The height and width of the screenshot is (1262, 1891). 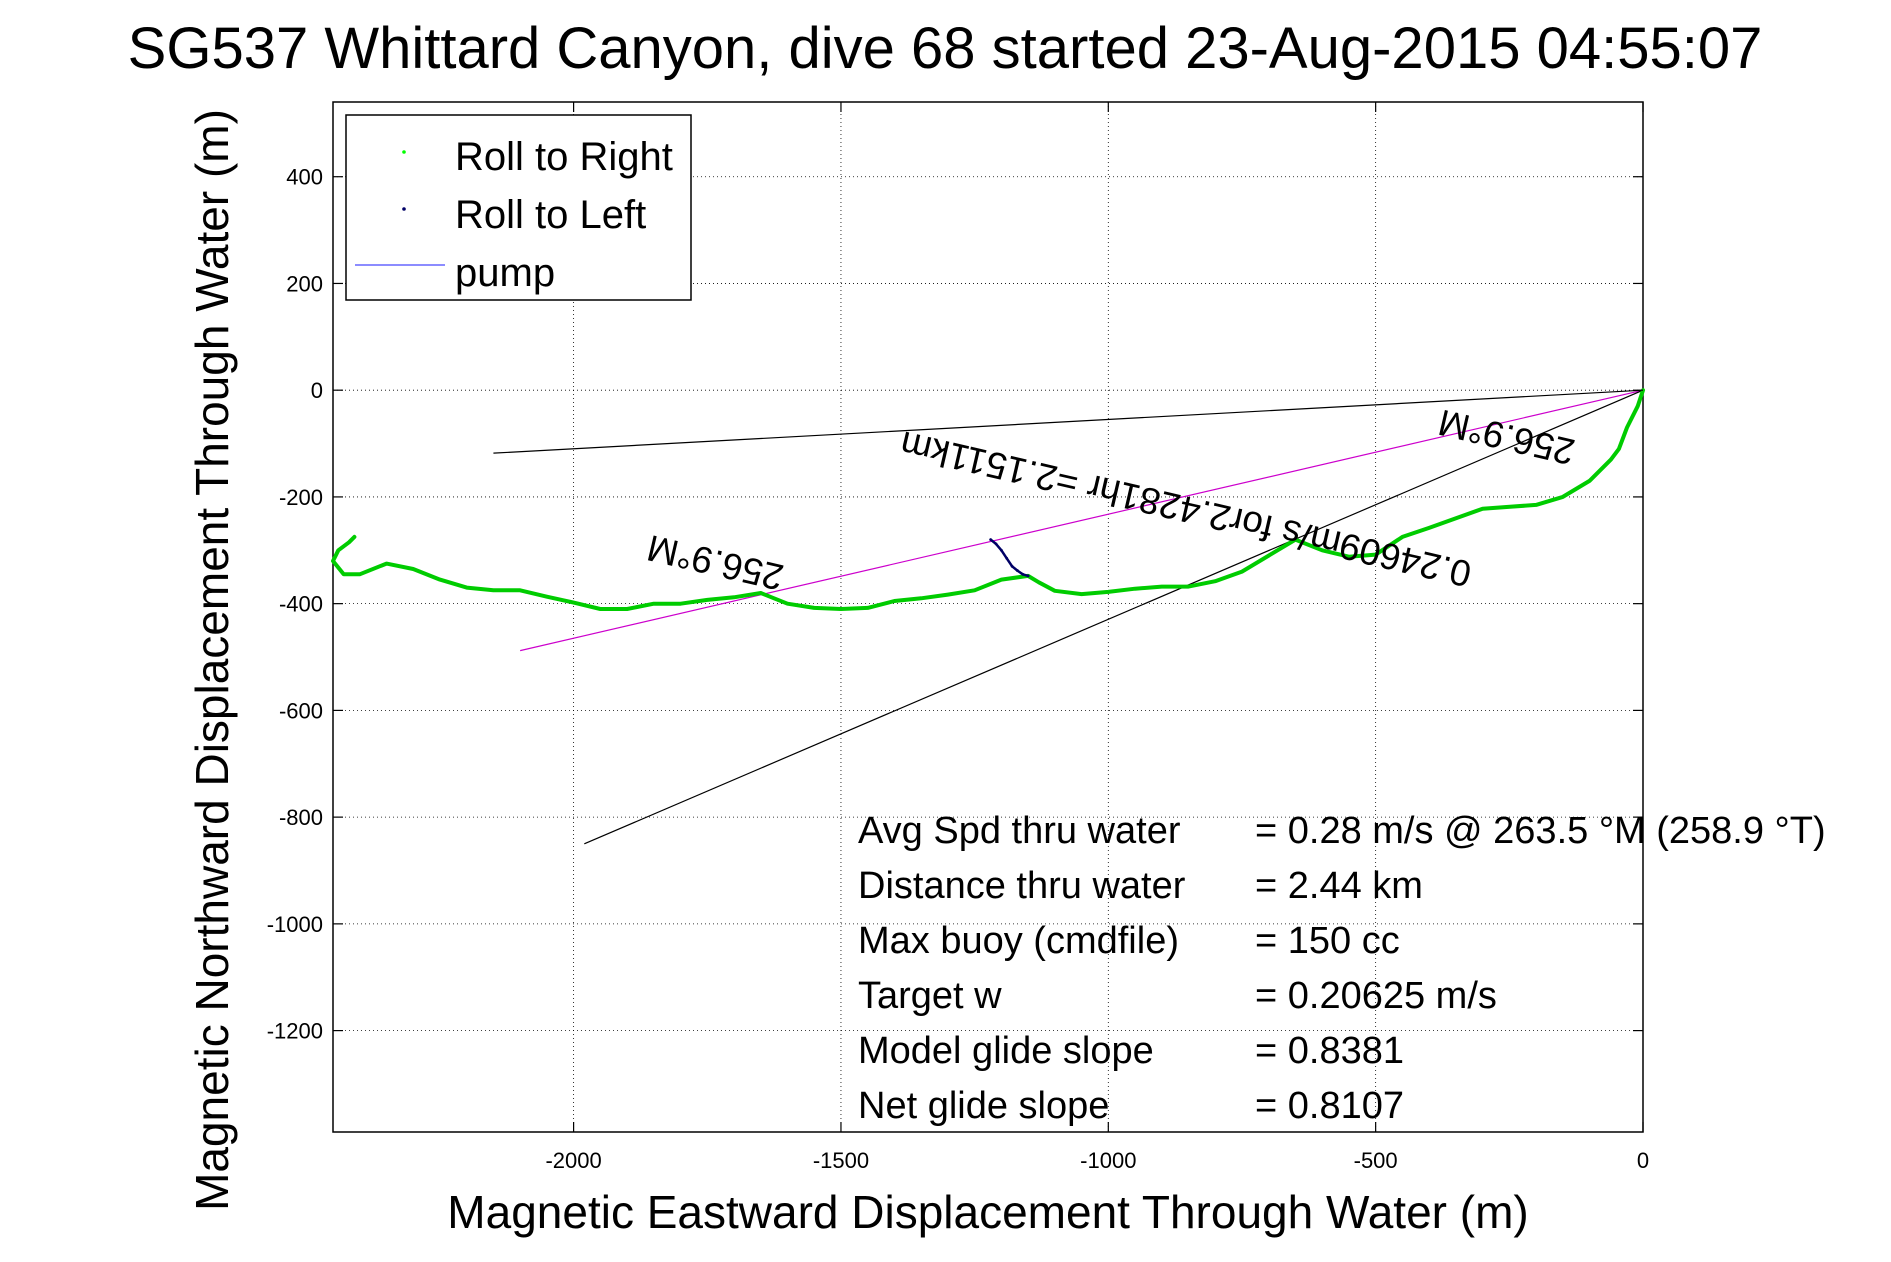 I want to click on y-tick-label: 200, so click(x=304, y=283).